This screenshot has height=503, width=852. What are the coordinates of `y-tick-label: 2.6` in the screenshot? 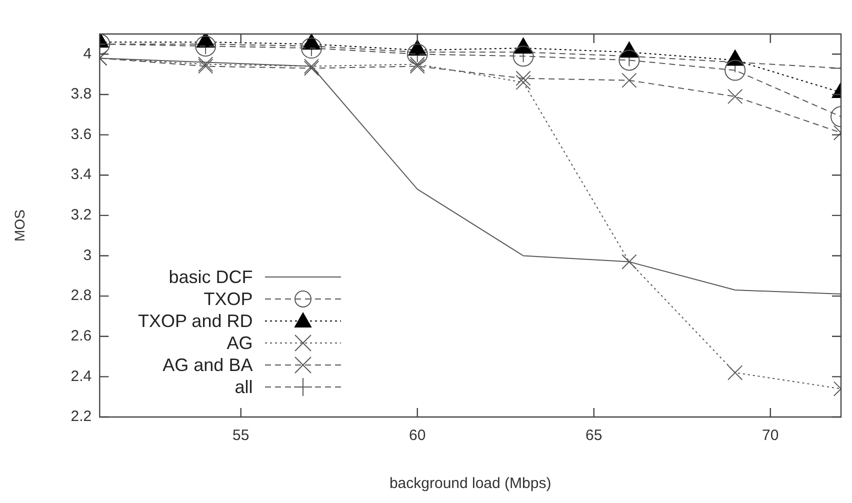 It's located at (81, 336).